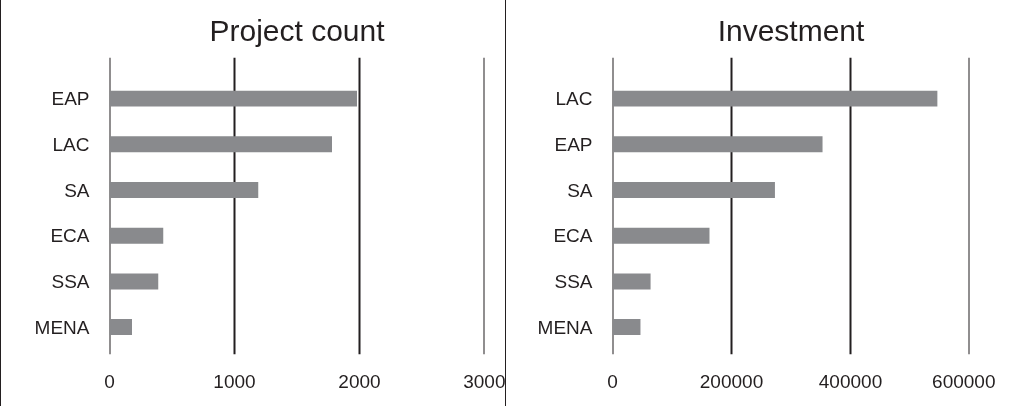  I want to click on x-tick-label: 600000, so click(964, 381).